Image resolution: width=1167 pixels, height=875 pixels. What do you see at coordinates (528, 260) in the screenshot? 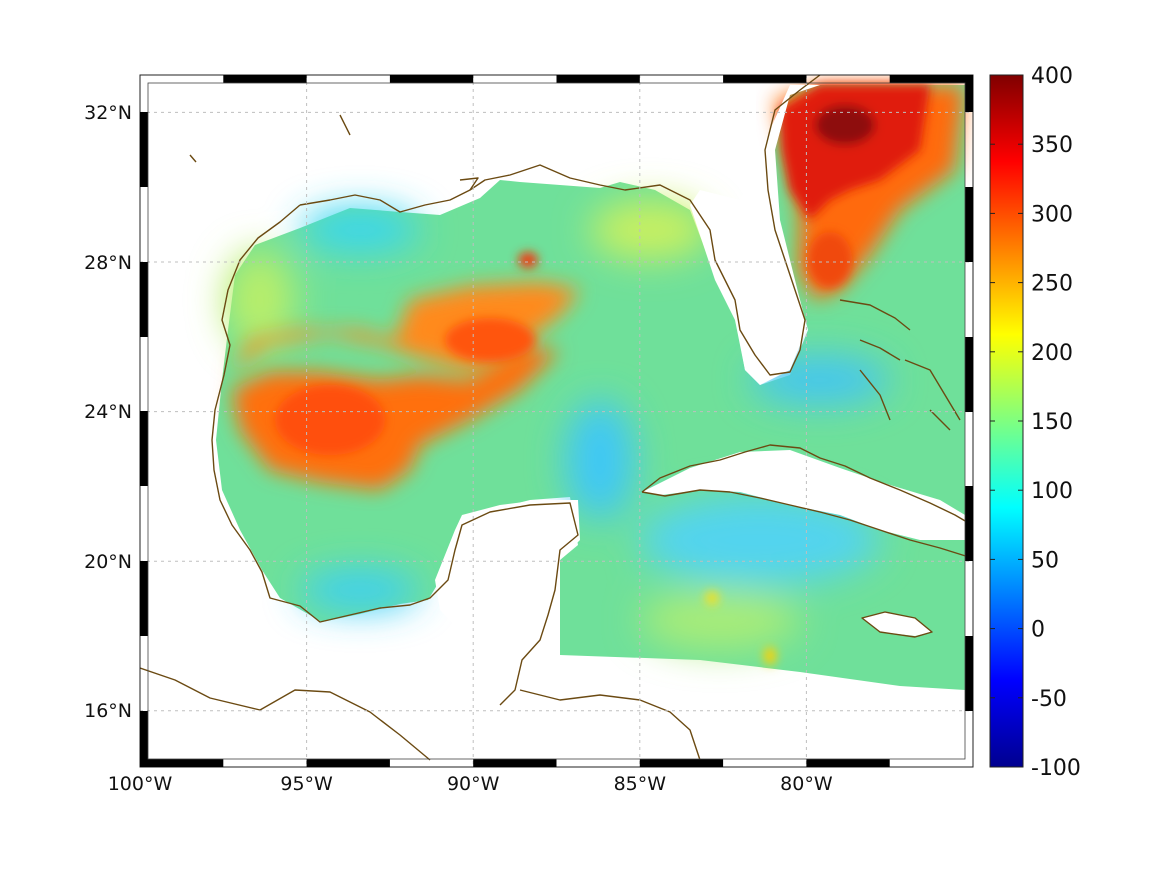
I see `field-loop-eddy` at bounding box center [528, 260].